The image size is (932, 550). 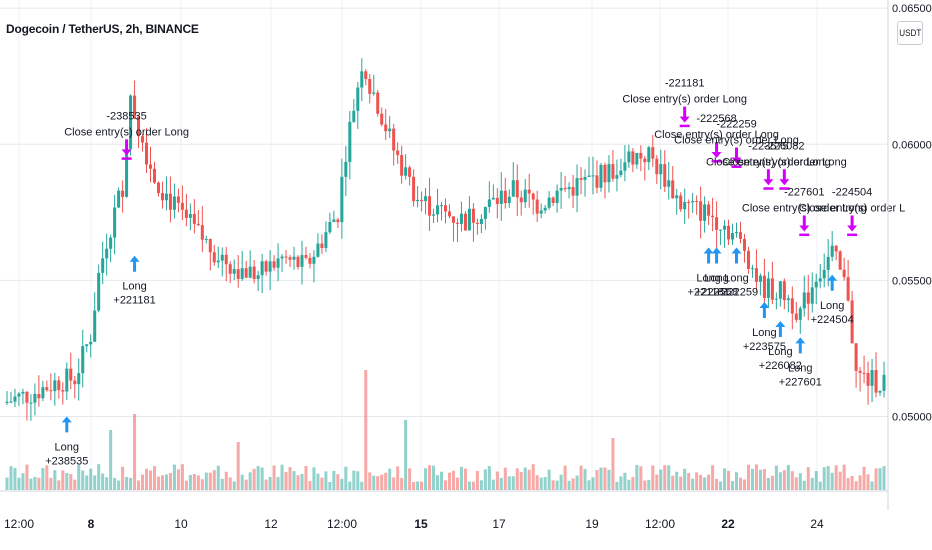 What do you see at coordinates (414, 524) in the screenshot?
I see `time-axis: 12:00 8 10 12 12:00 15 17 19 12:00 22 24` at bounding box center [414, 524].